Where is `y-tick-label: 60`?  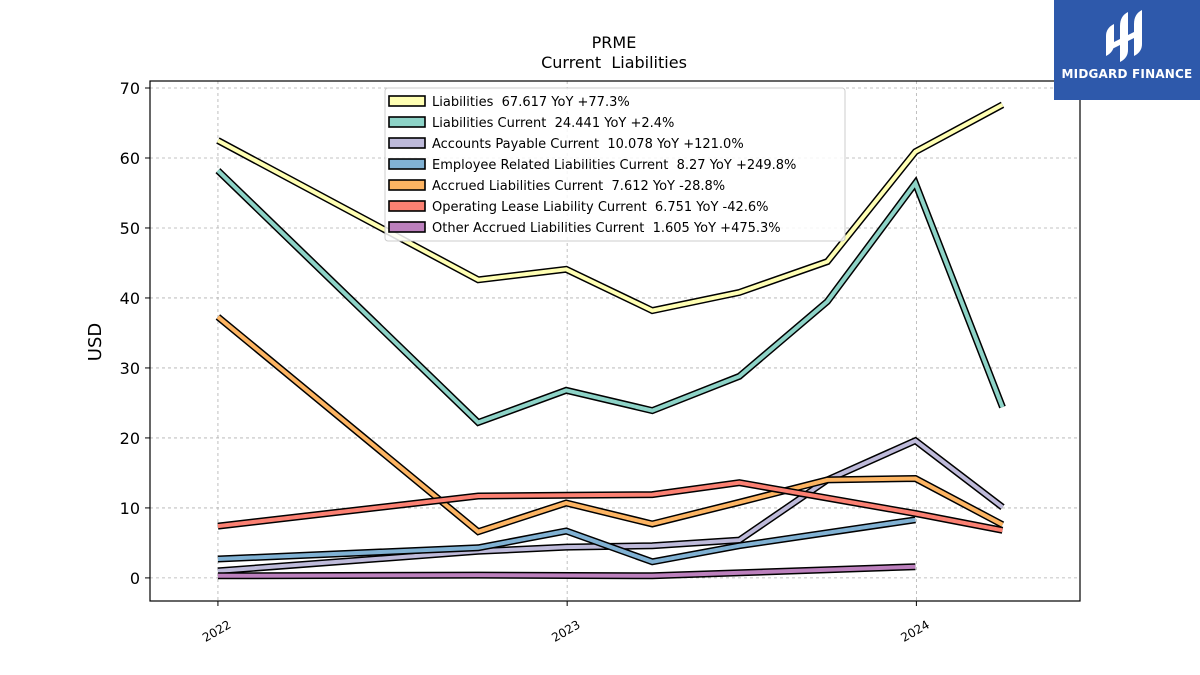 y-tick-label: 60 is located at coordinates (130, 158).